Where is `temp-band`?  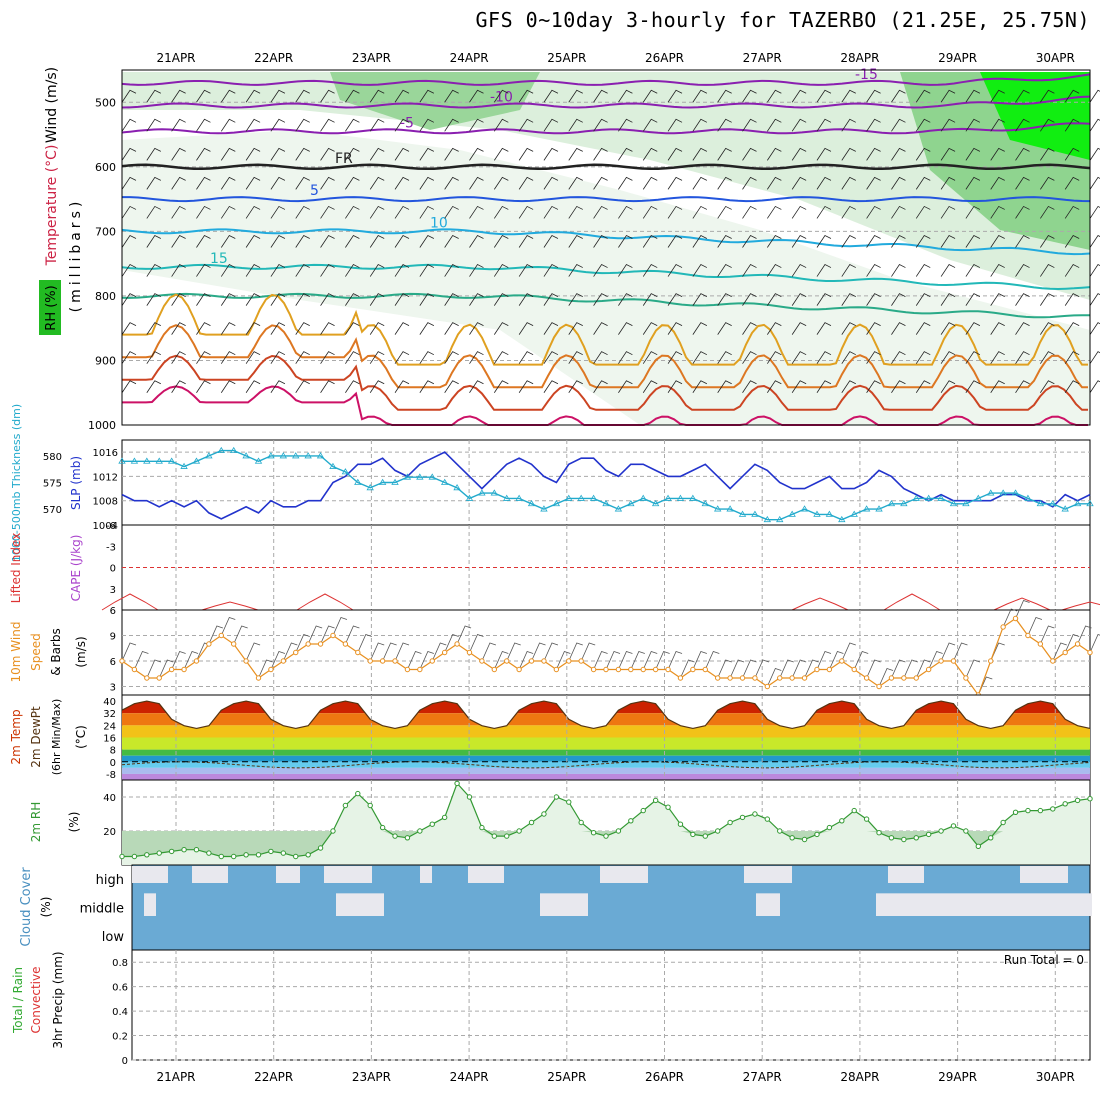 temp-band is located at coordinates (606, 770).